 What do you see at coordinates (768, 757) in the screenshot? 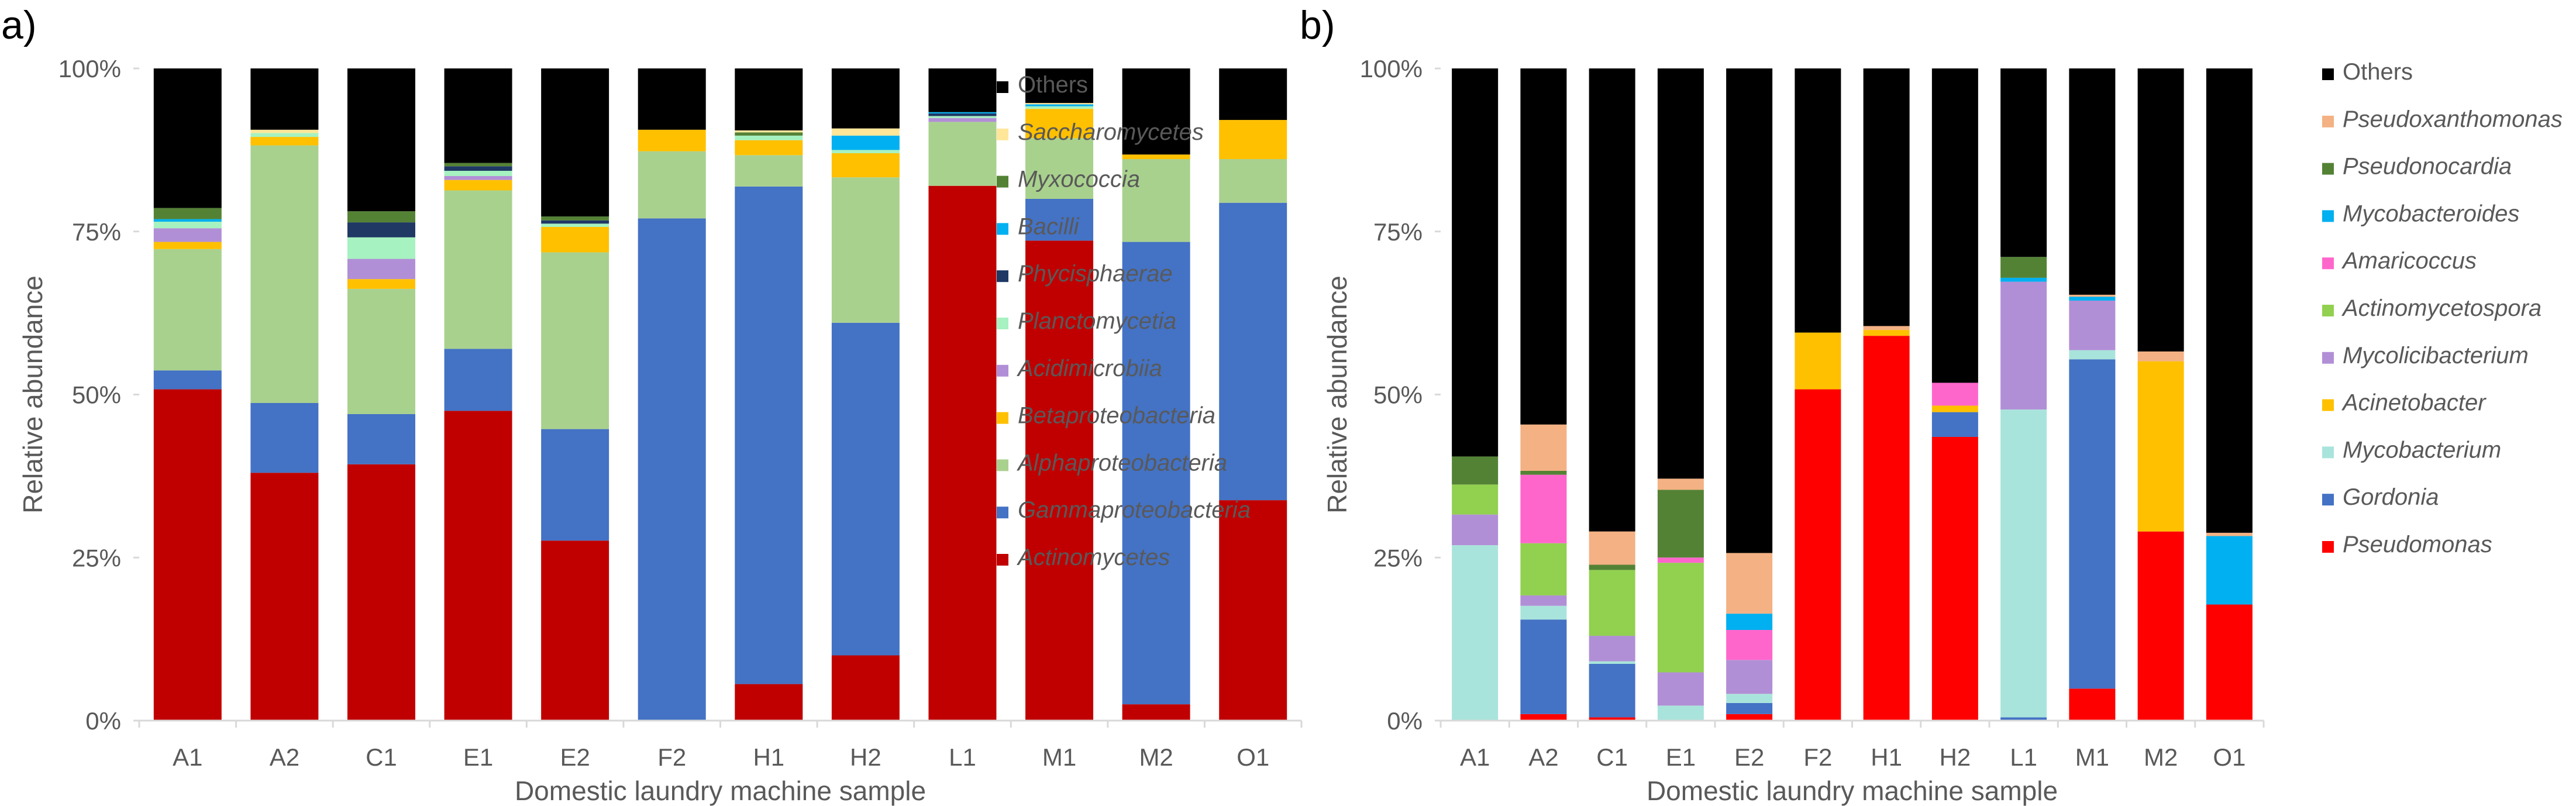
I see `x-tick-label: H1` at bounding box center [768, 757].